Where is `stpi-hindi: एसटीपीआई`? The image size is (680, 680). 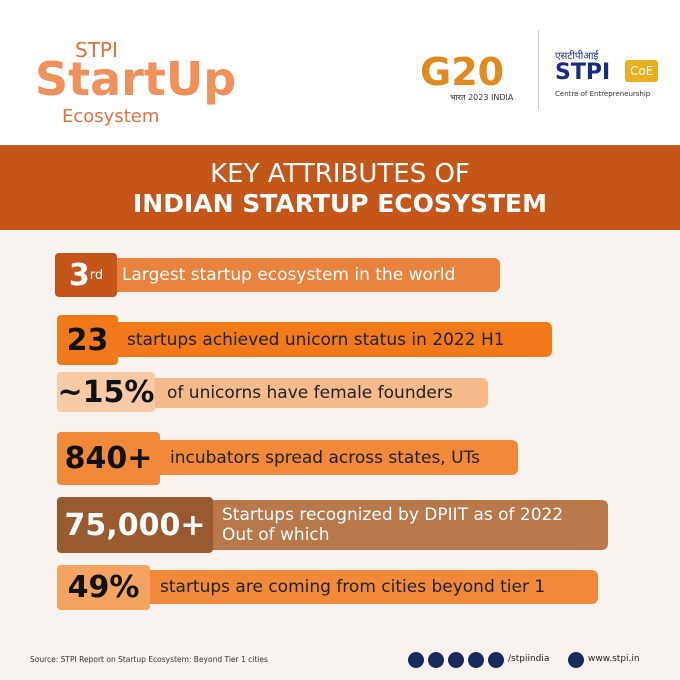 stpi-hindi: एसटीपीआई is located at coordinates (577, 56).